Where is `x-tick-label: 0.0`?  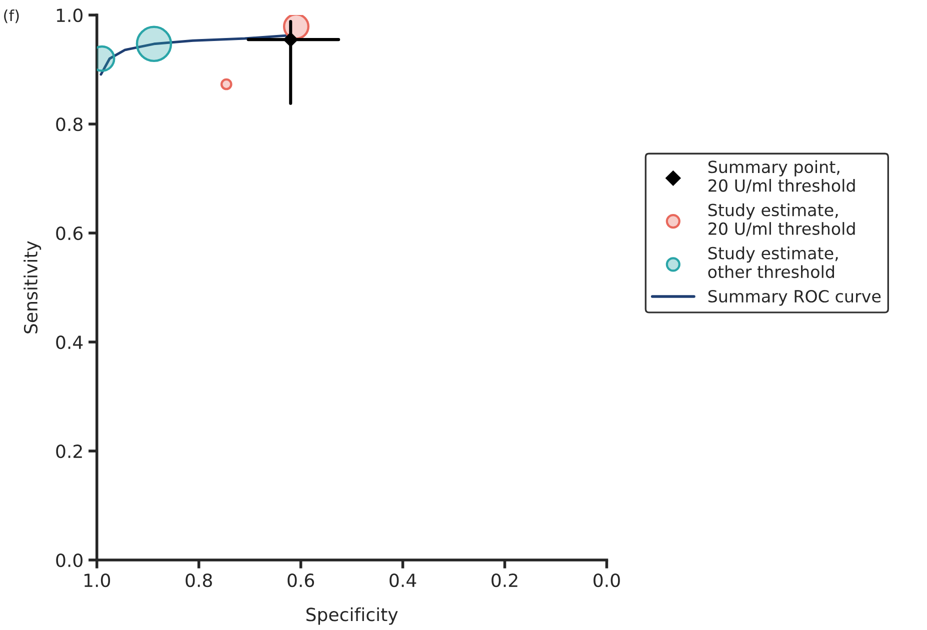 x-tick-label: 0.0 is located at coordinates (607, 581).